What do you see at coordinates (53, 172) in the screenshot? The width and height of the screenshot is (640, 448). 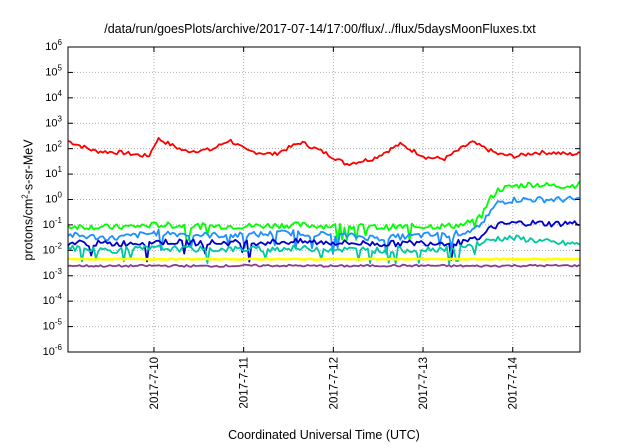 I see `y-tick-label: 10¹` at bounding box center [53, 172].